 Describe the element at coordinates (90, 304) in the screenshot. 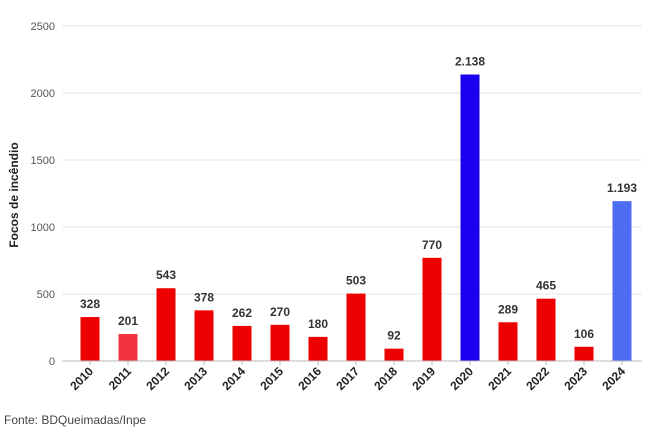

I see `data-label: 328` at that location.